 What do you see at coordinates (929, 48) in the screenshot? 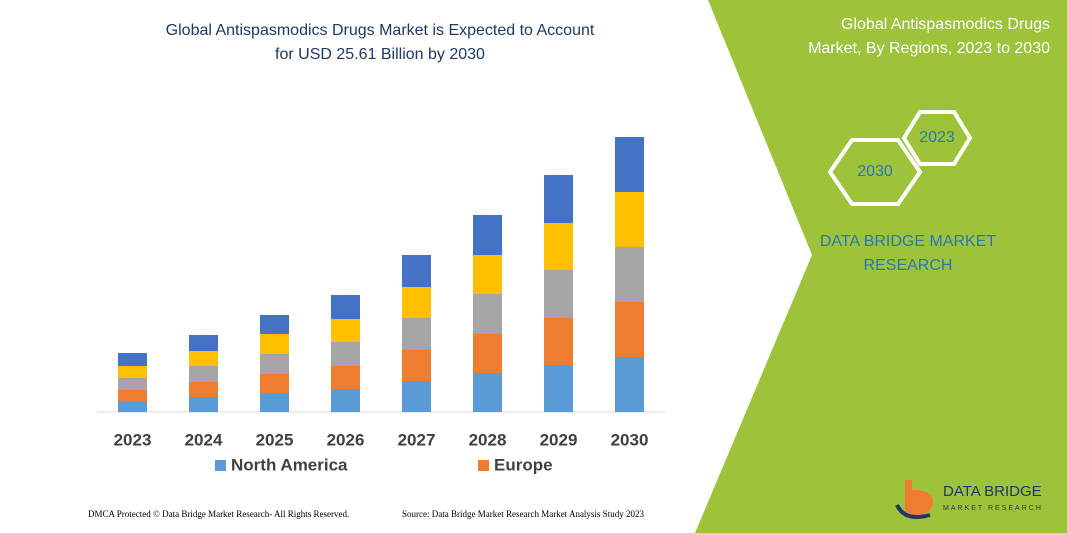
I see `panel-title: Market, By Regions, 2023 to 2030` at bounding box center [929, 48].